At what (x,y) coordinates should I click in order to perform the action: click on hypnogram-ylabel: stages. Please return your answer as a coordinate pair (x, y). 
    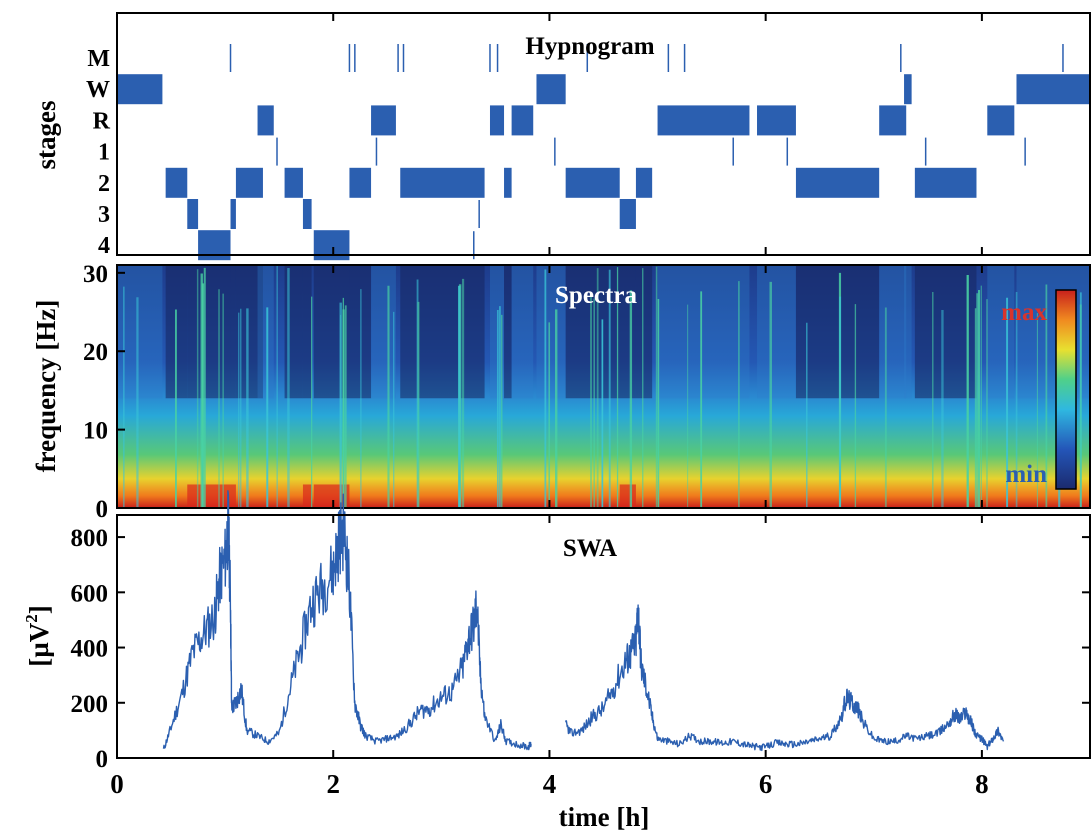
    Looking at the image, I should click on (46, 135).